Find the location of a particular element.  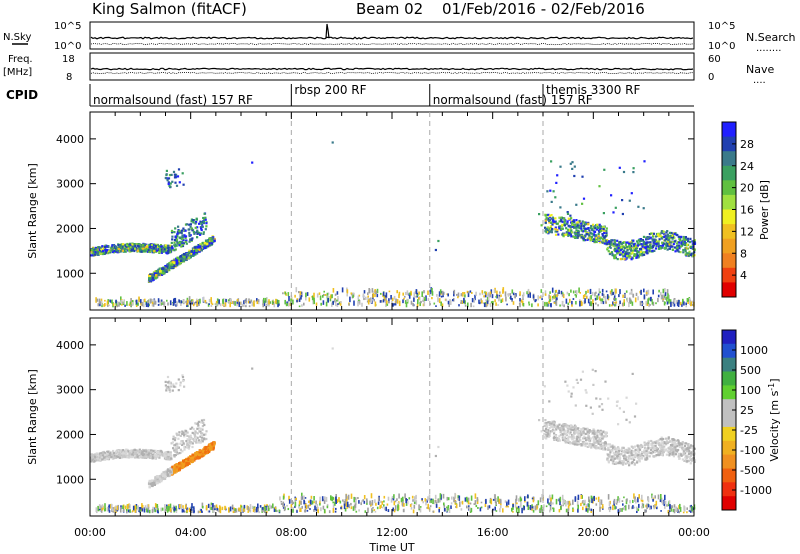

cpid-segment-label: normalsound (fast) 157 RF is located at coordinates (173, 100).